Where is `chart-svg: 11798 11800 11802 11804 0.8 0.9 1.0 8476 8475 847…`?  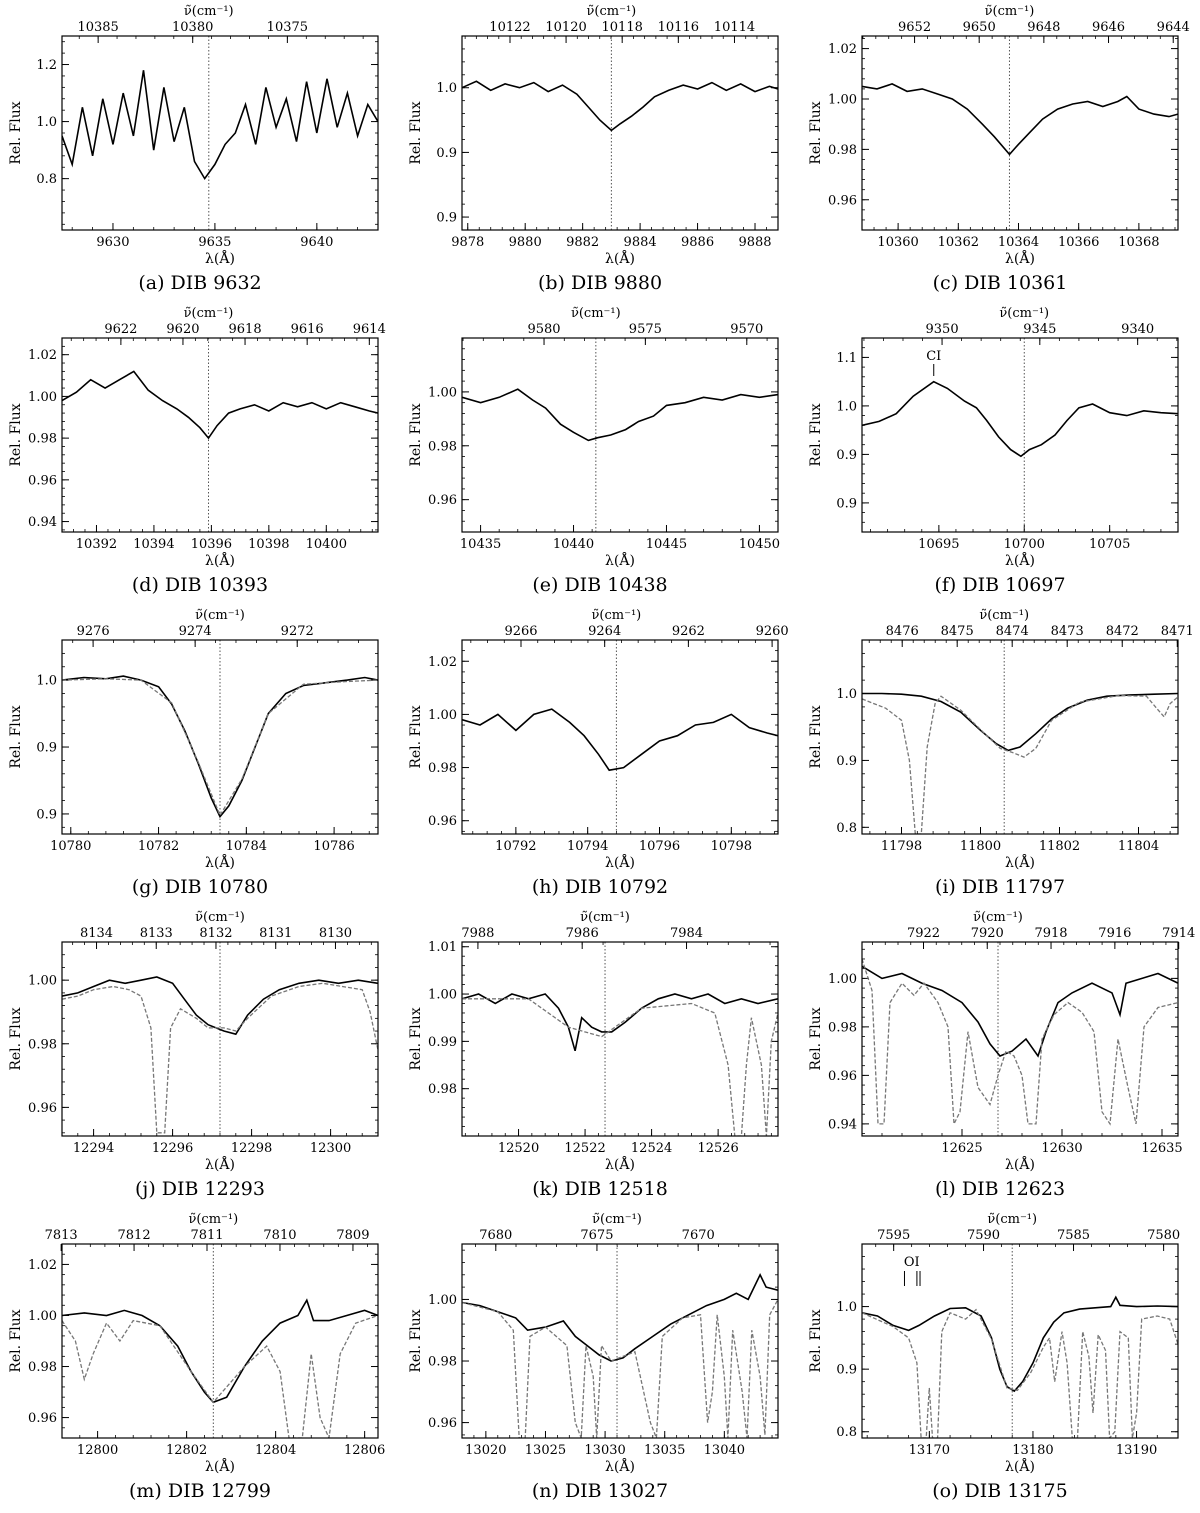
chart-svg: 11798 11800 11802 11804 0.8 0.9 1.0 8476 8475 847… is located at coordinates (1001, 739).